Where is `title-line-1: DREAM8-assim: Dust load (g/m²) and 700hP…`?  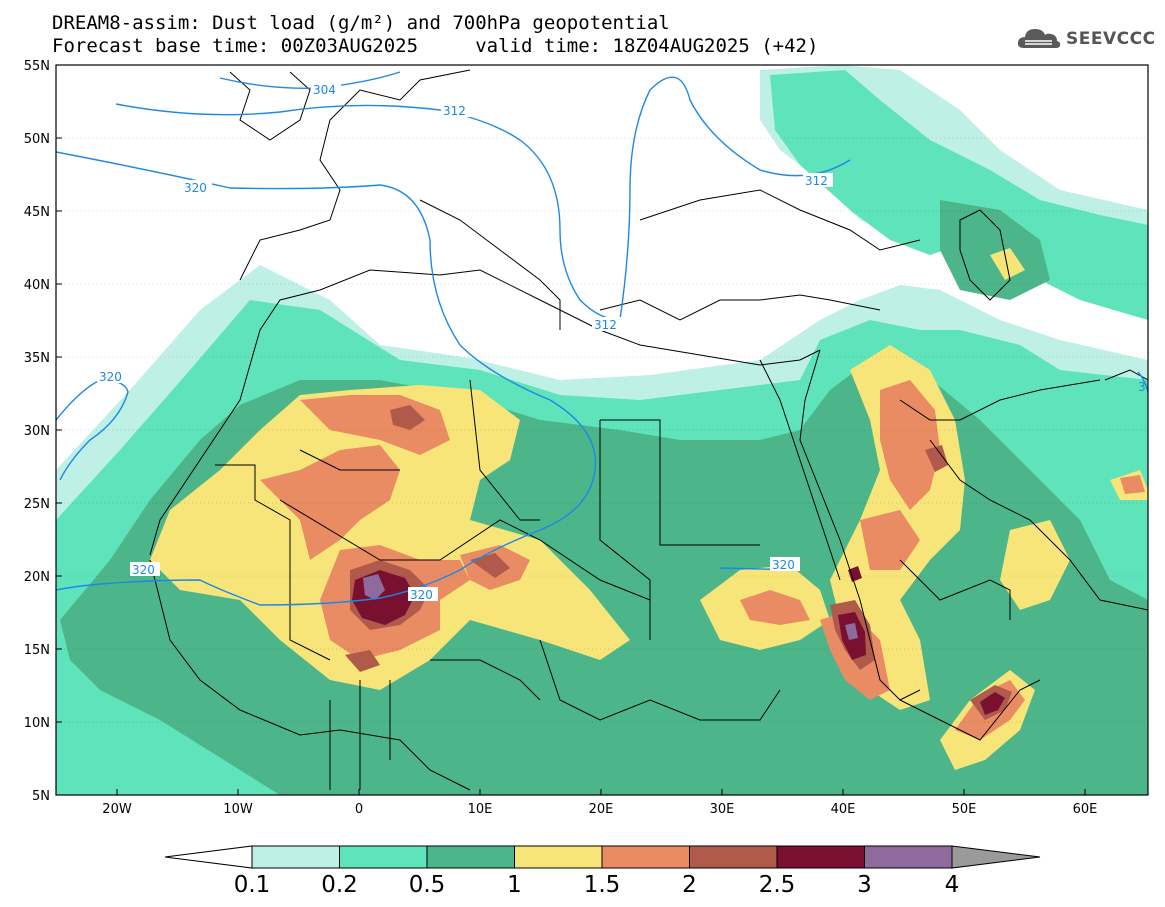 title-line-1: DREAM8-assim: Dust load (g/m²) and 700hP… is located at coordinates (361, 23).